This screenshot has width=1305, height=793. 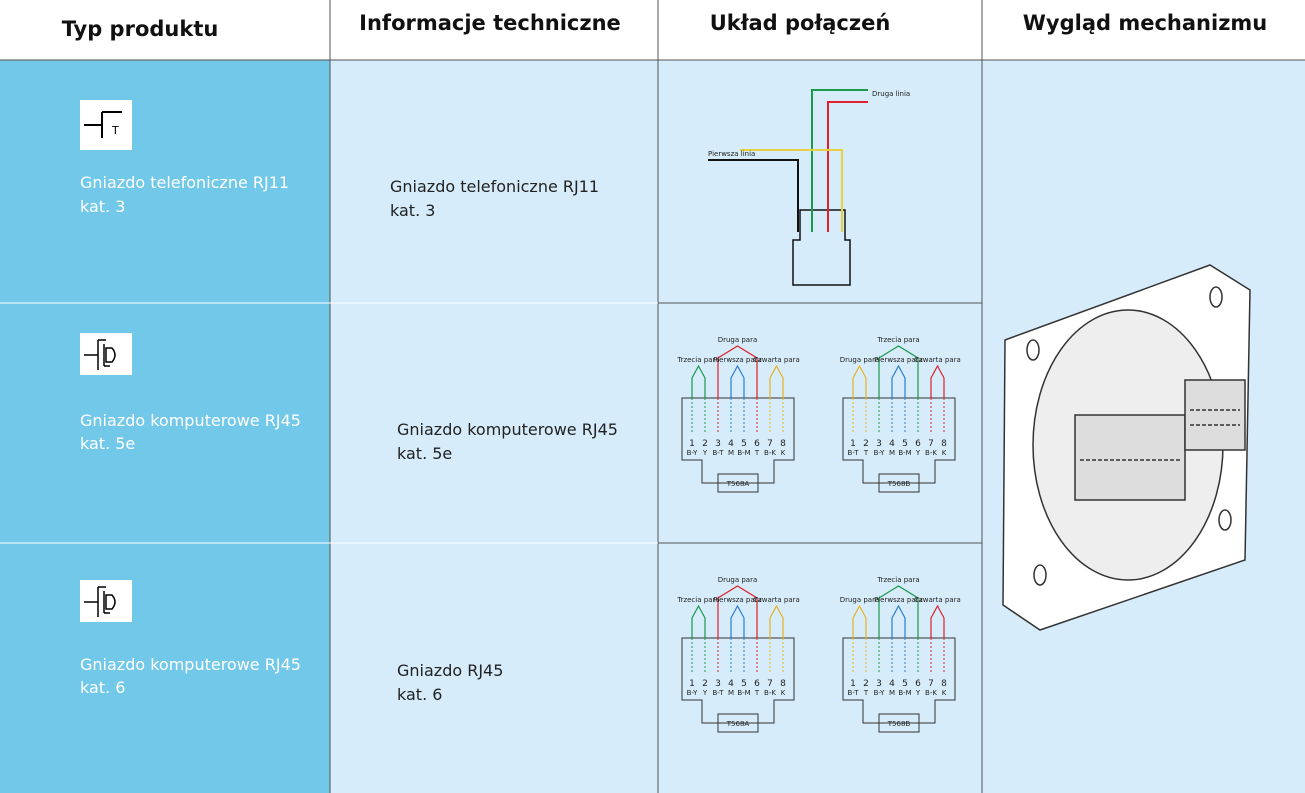 I want to click on svg-text: T, so click(x=115, y=130).